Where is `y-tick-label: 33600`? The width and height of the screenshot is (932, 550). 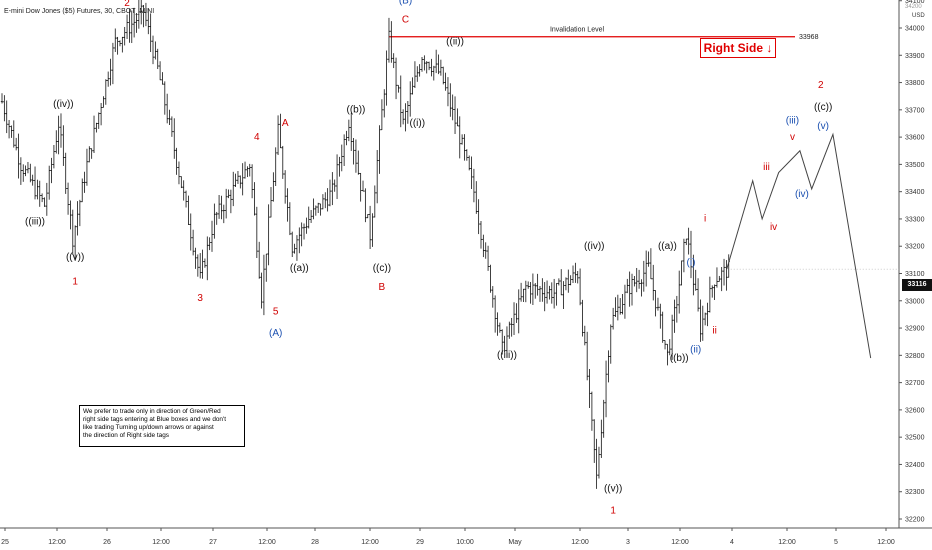 y-tick-label: 33600 is located at coordinates (915, 138).